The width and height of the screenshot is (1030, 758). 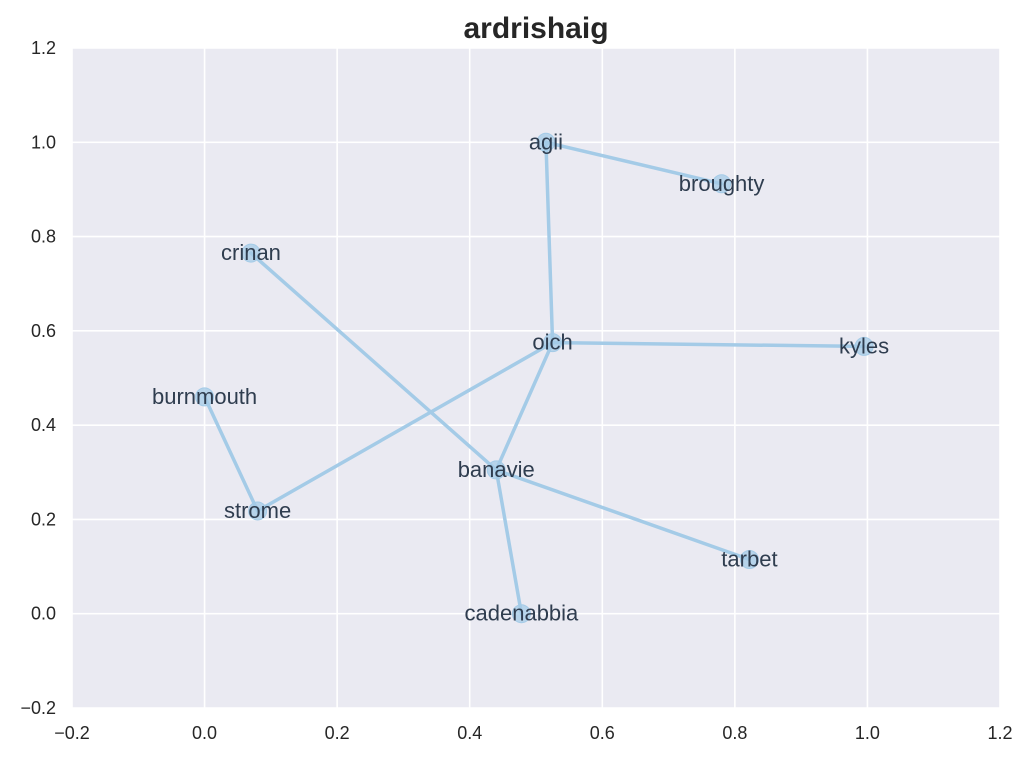 What do you see at coordinates (38, 708) in the screenshot?
I see `y-tick-label: −0.2` at bounding box center [38, 708].